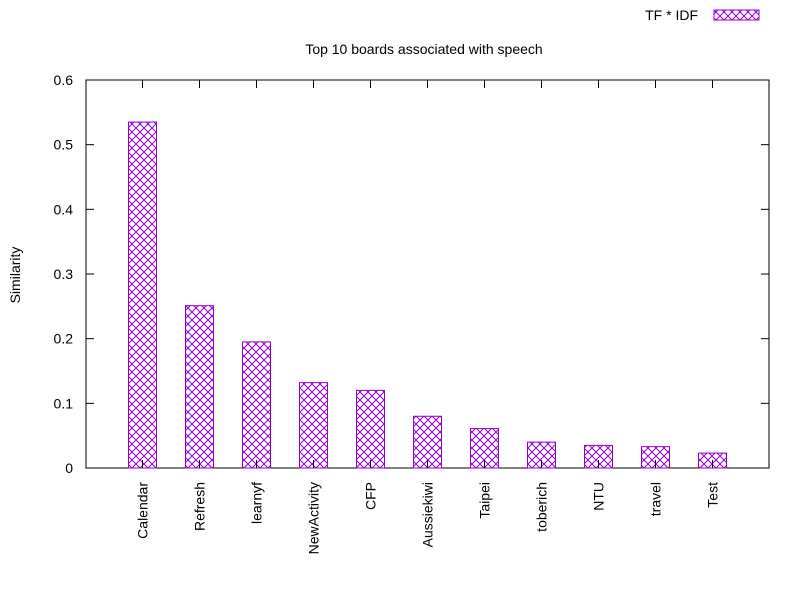 Image resolution: width=800 pixels, height=600 pixels. I want to click on bar-learnyf, so click(256, 405).